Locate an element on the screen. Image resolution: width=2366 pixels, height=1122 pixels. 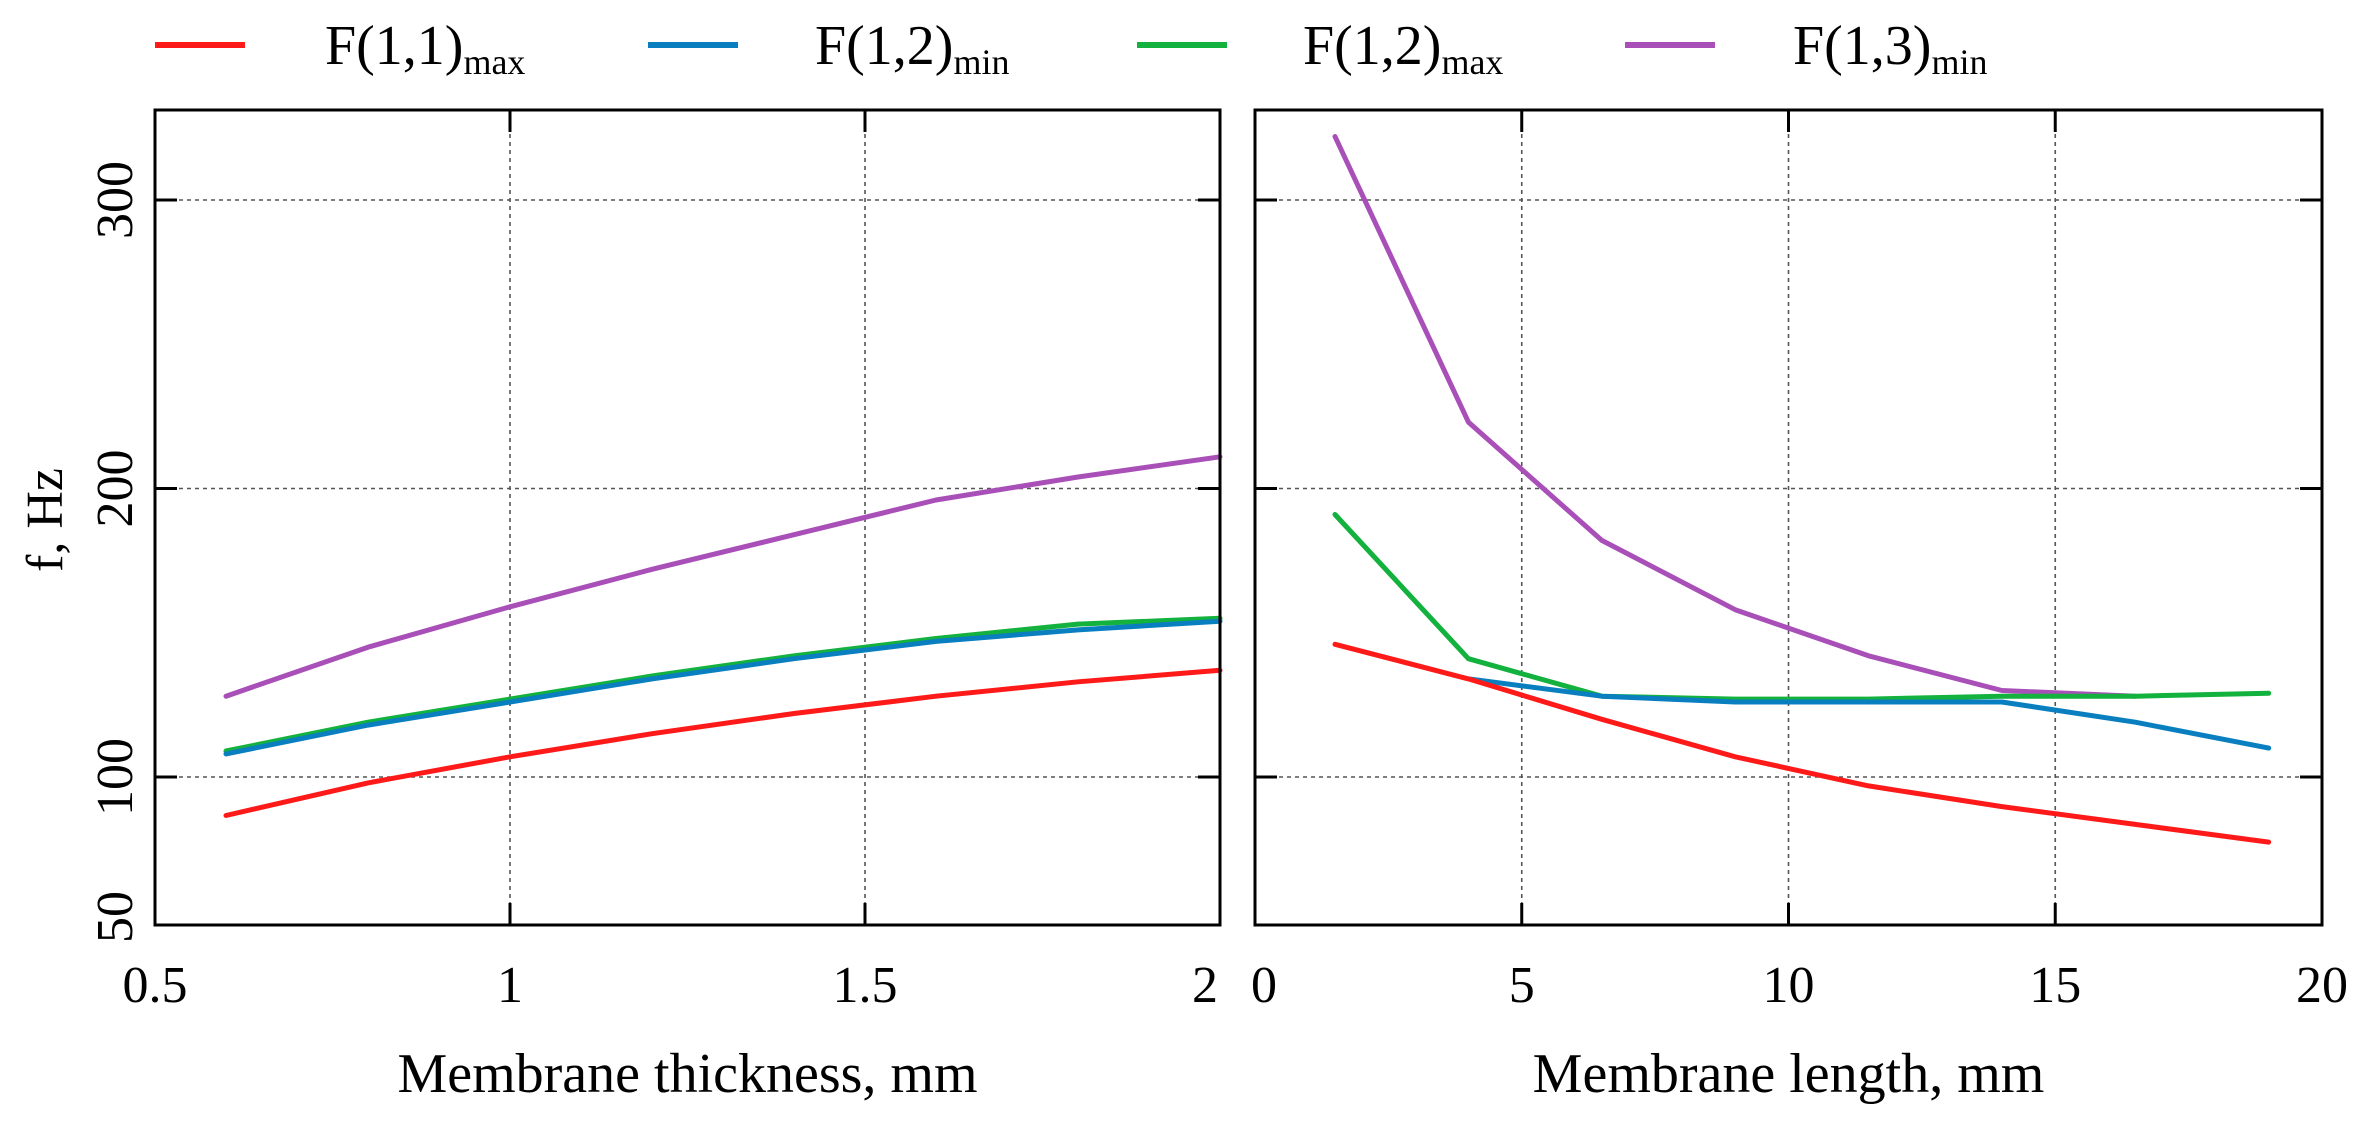
legend-item-3: F(1,3)min is located at coordinates (1806, 48).